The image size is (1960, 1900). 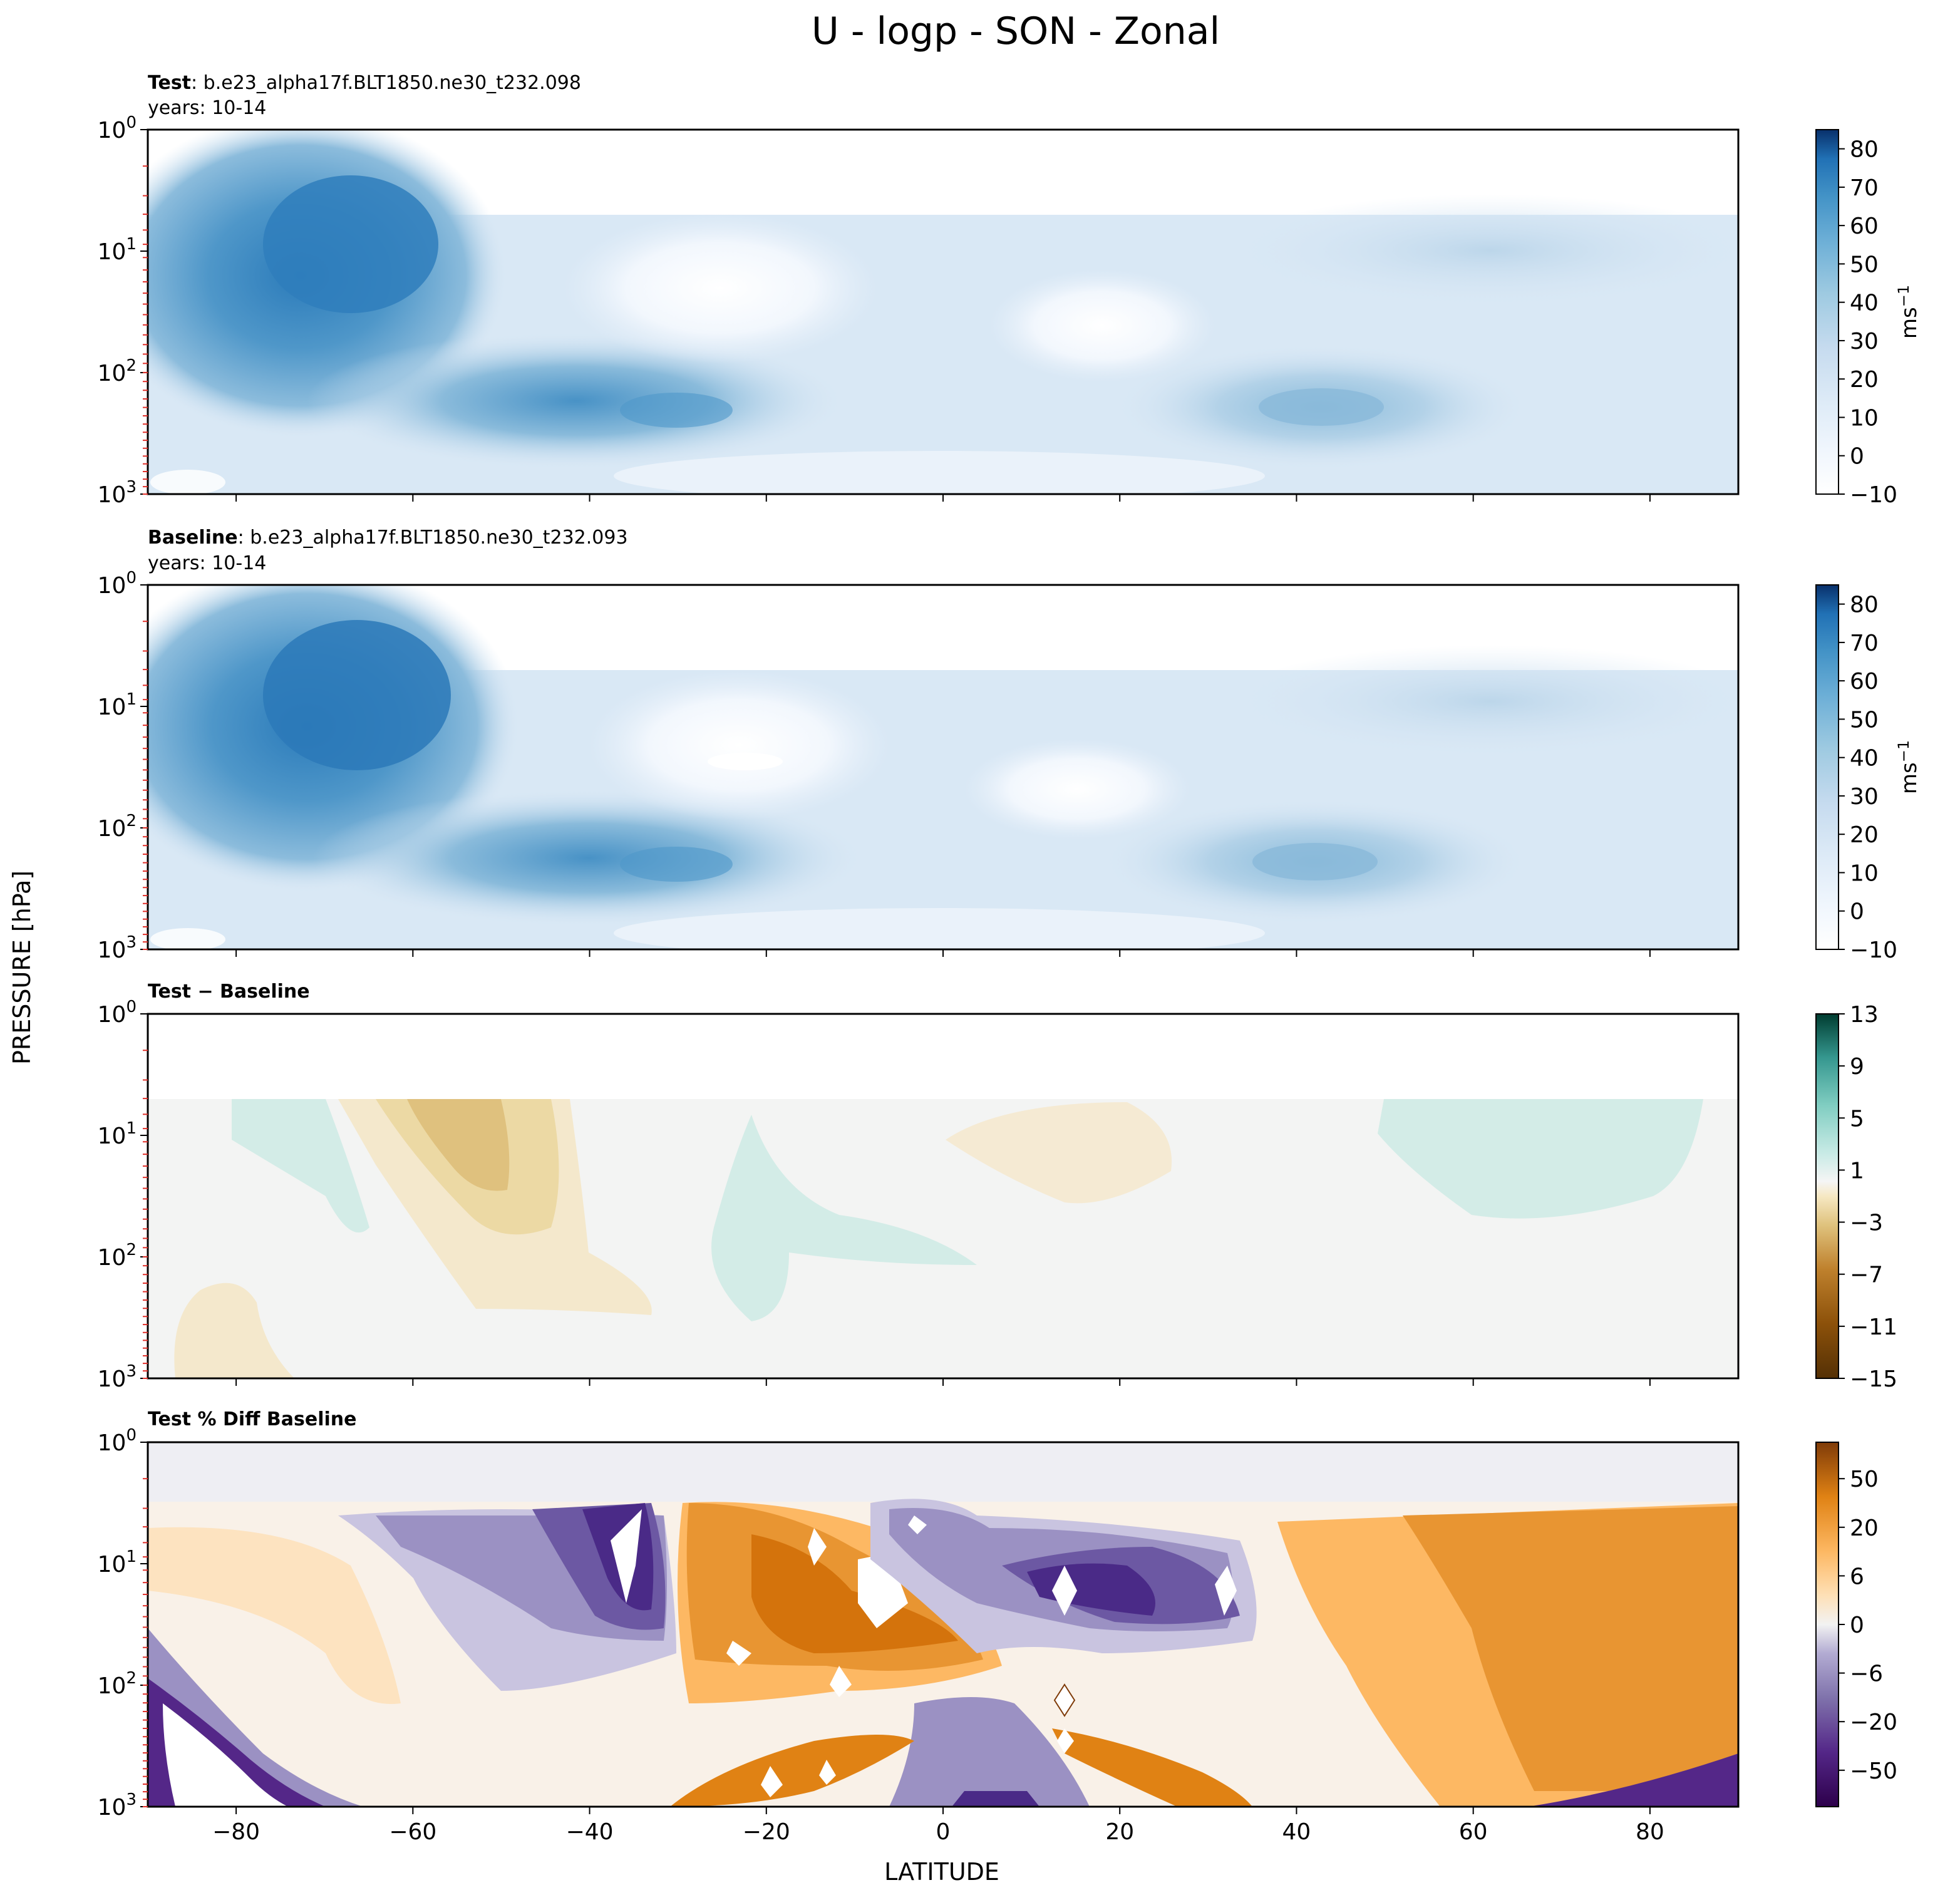 What do you see at coordinates (1119, 1832) in the screenshot?
I see `x-tick-label: 20` at bounding box center [1119, 1832].